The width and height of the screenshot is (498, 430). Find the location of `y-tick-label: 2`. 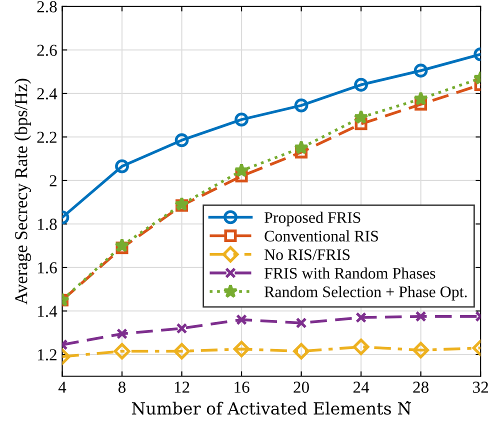

y-tick-label: 2 is located at coordinates (53, 180).